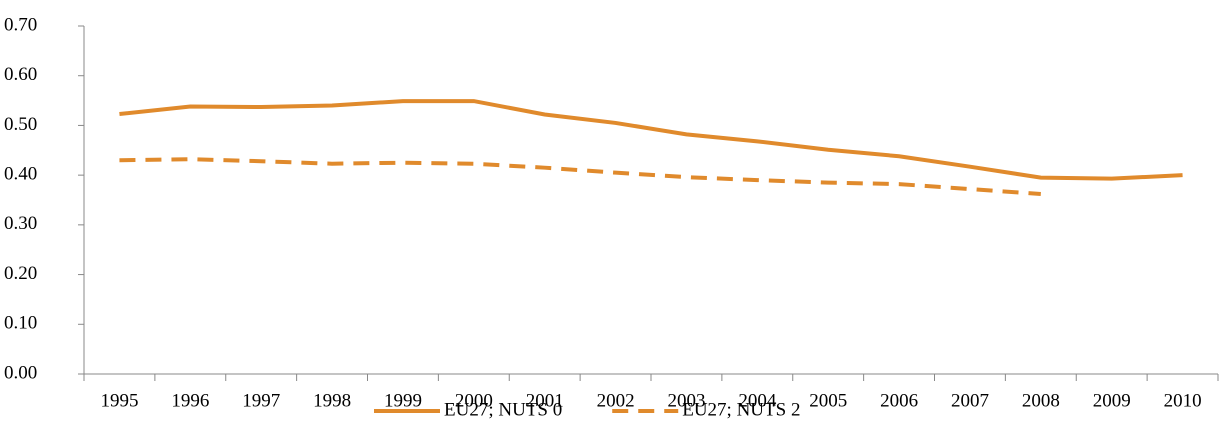 Image resolution: width=1226 pixels, height=439 pixels. What do you see at coordinates (20, 24) in the screenshot?
I see `y-tick-label: 0.70` at bounding box center [20, 24].